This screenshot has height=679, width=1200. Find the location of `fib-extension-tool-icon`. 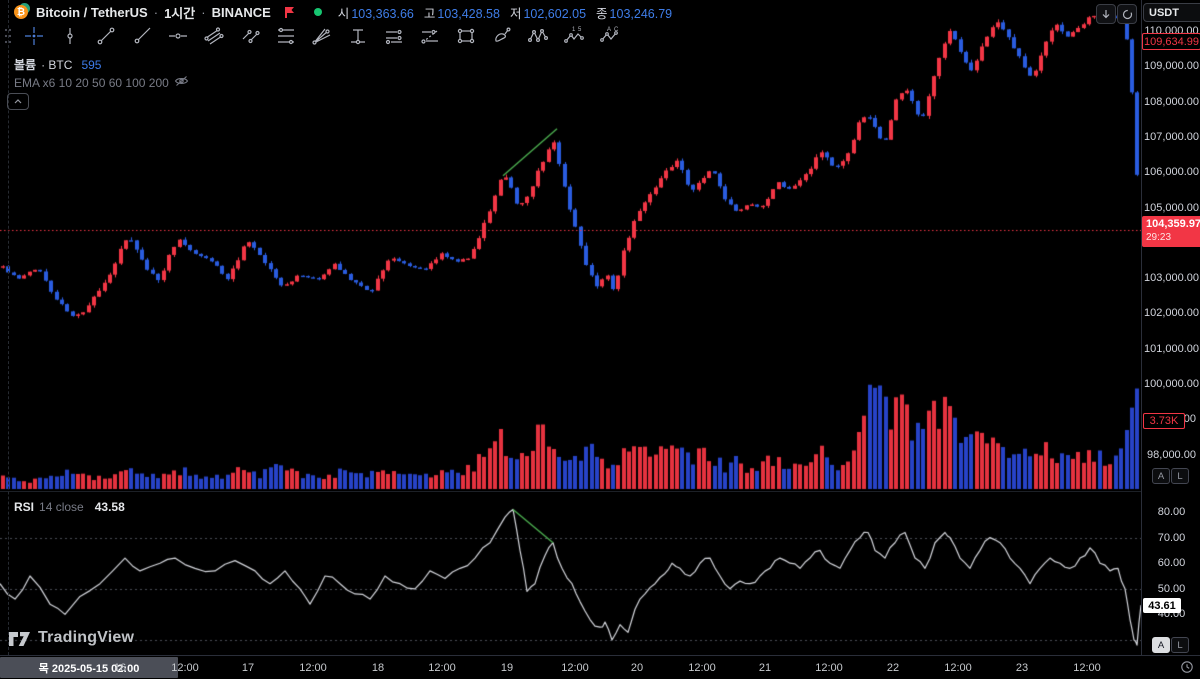

fib-extension-tool-icon is located at coordinates (429, 36).